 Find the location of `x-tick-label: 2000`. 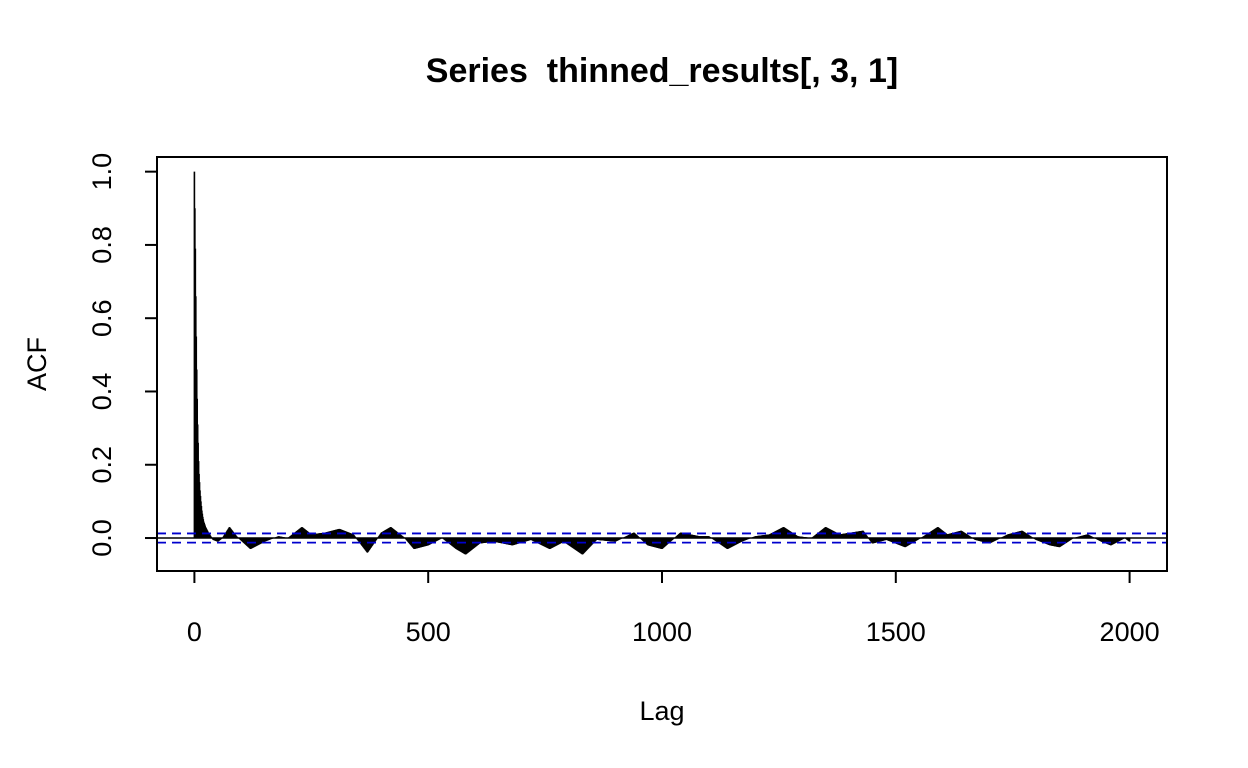

x-tick-label: 2000 is located at coordinates (1130, 632).